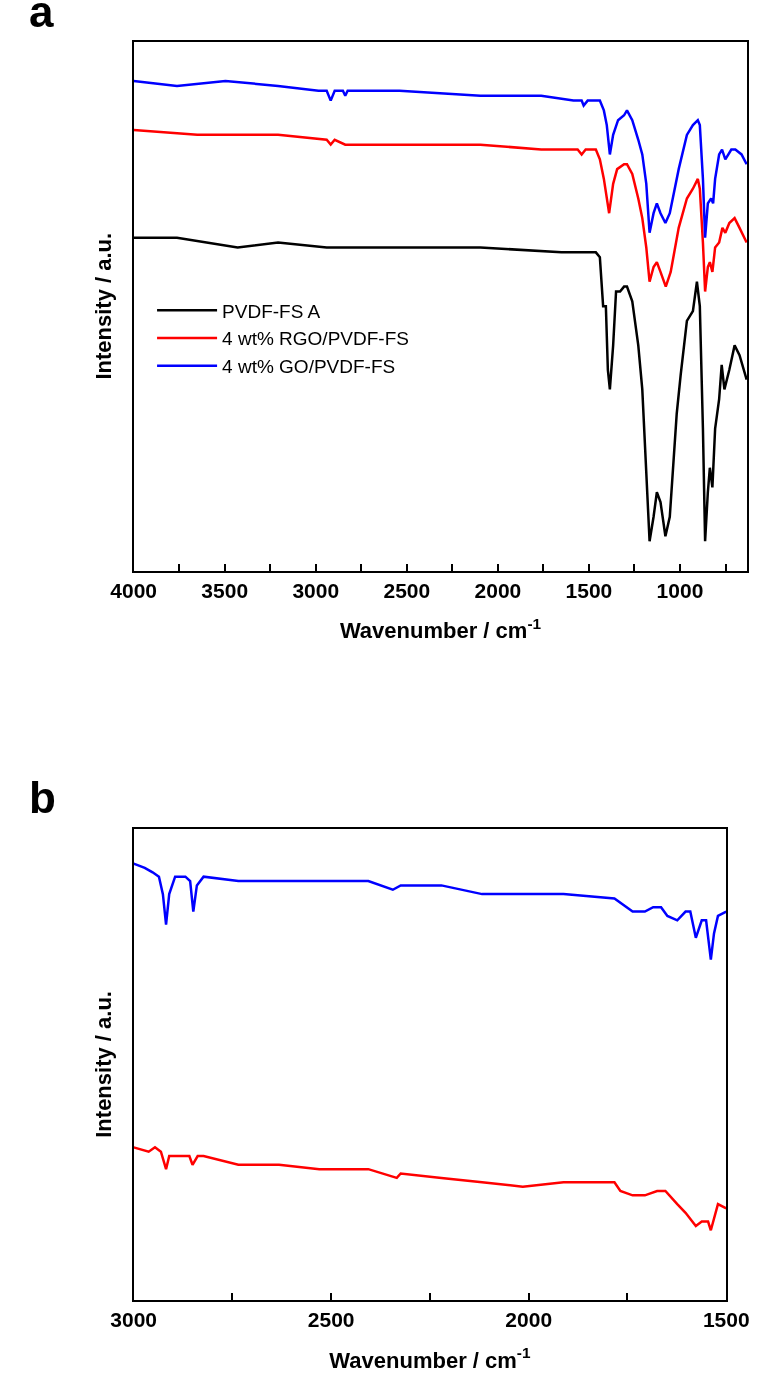  I want to click on legend-label: 4 wt% GO/PVDF-FS, so click(309, 367).